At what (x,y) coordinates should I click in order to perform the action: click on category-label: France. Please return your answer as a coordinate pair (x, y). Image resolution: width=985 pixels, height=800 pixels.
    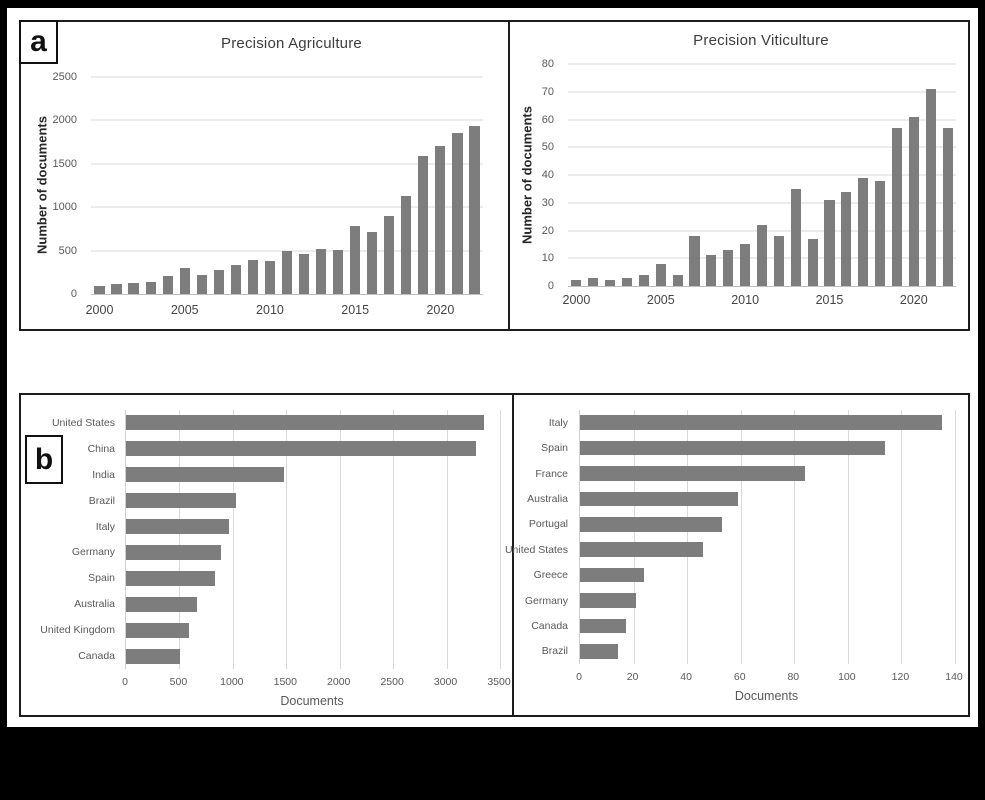
    Looking at the image, I should click on (551, 473).